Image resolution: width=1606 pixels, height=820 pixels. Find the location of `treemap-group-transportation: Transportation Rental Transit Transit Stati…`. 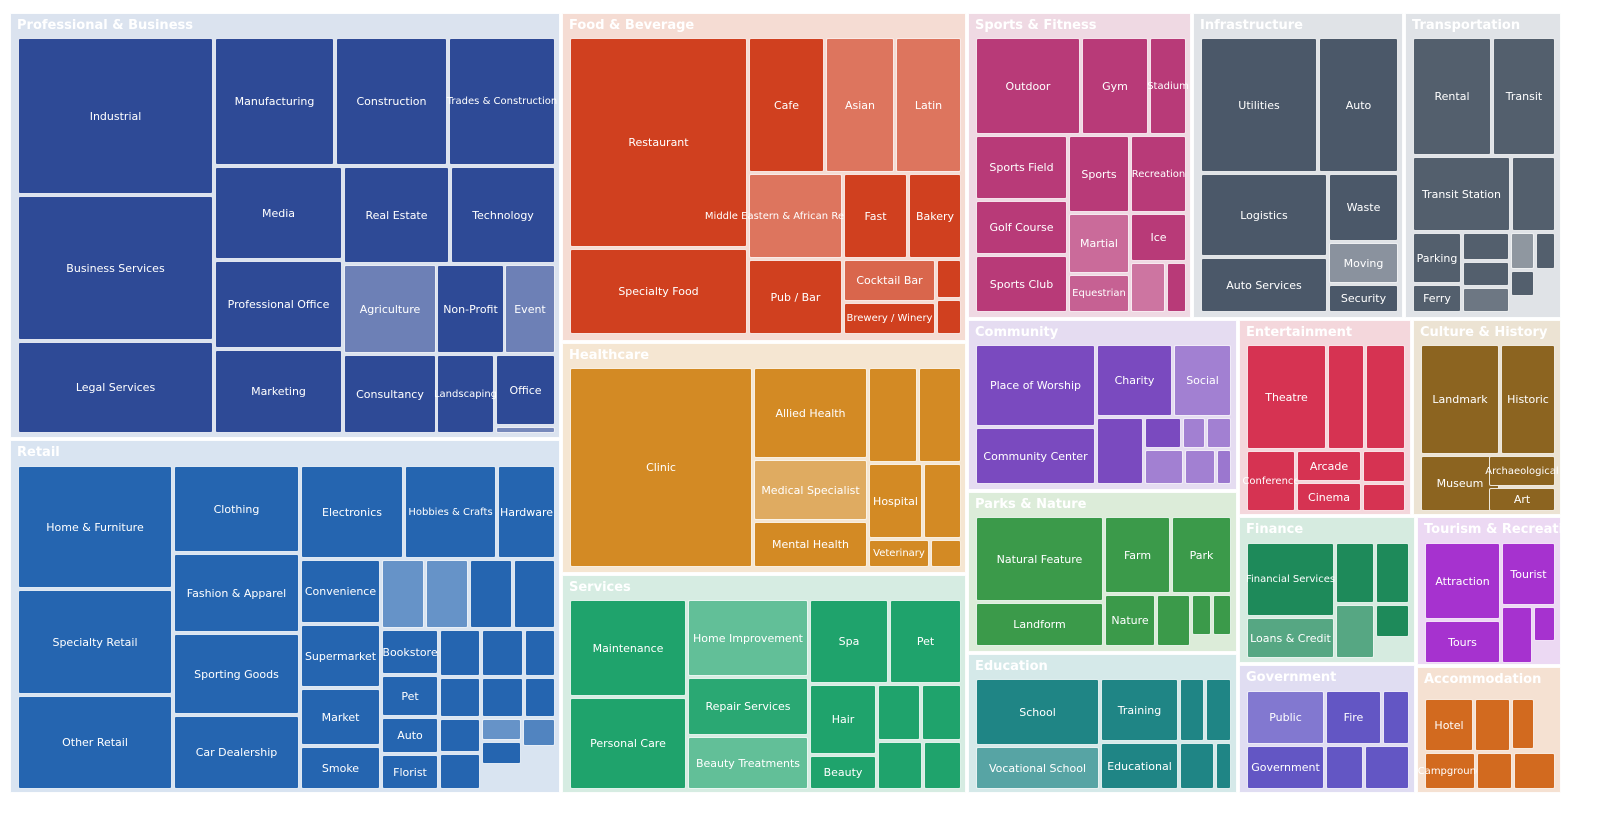

treemap-group-transportation: Transportation Rental Transit Transit Stati… is located at coordinates (1483, 165).